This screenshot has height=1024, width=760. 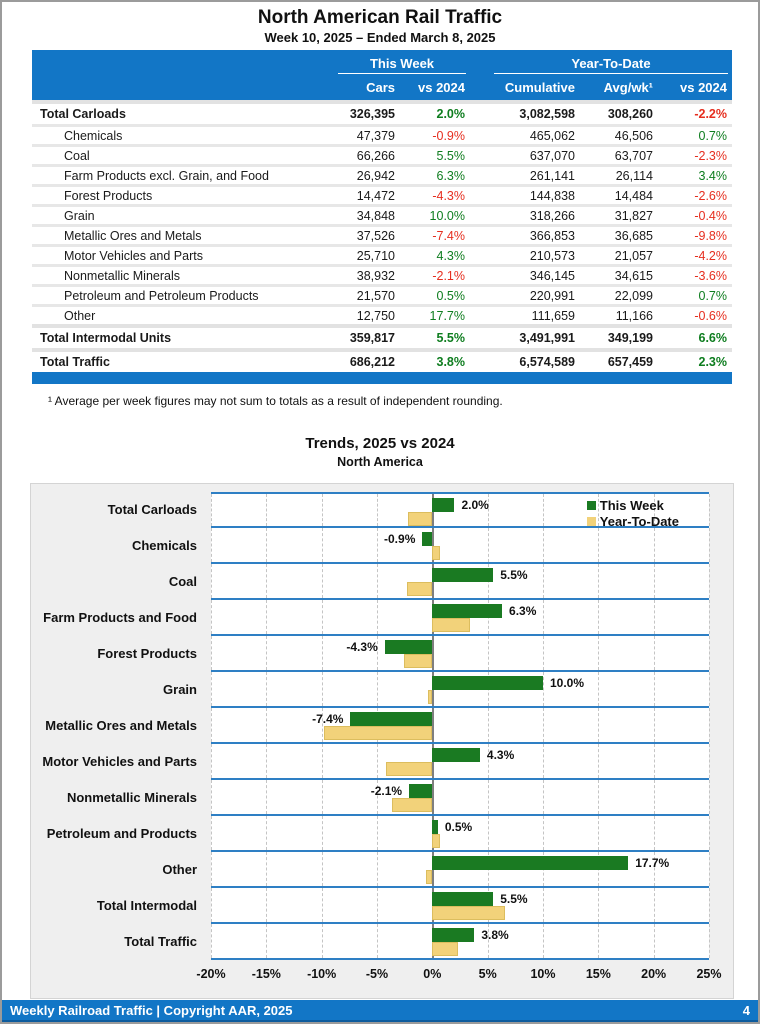 What do you see at coordinates (83, 114) in the screenshot?
I see `row-label: Total Carloads` at bounding box center [83, 114].